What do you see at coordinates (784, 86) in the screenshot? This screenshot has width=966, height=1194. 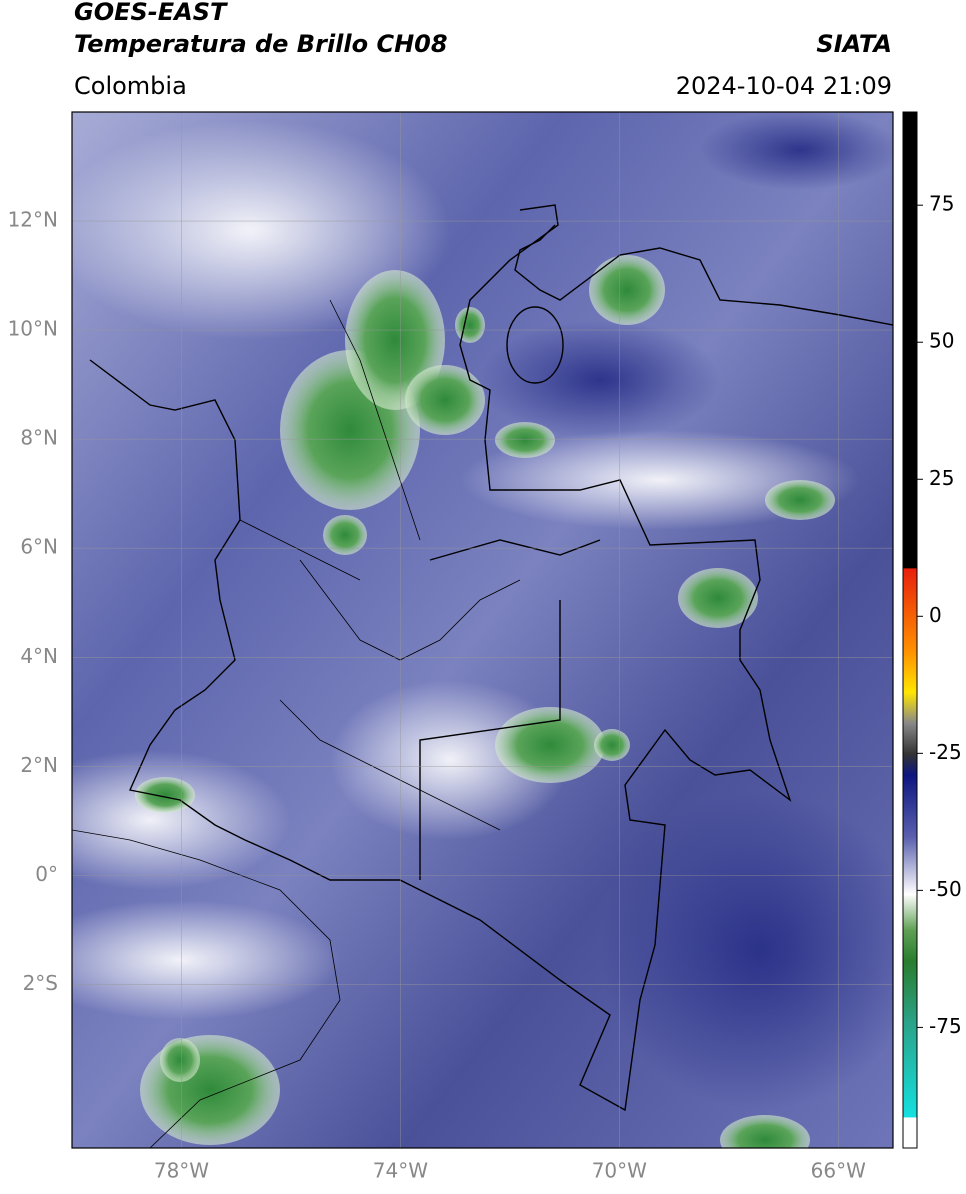 I see `datetime: 2024-10-04 21:09` at bounding box center [784, 86].